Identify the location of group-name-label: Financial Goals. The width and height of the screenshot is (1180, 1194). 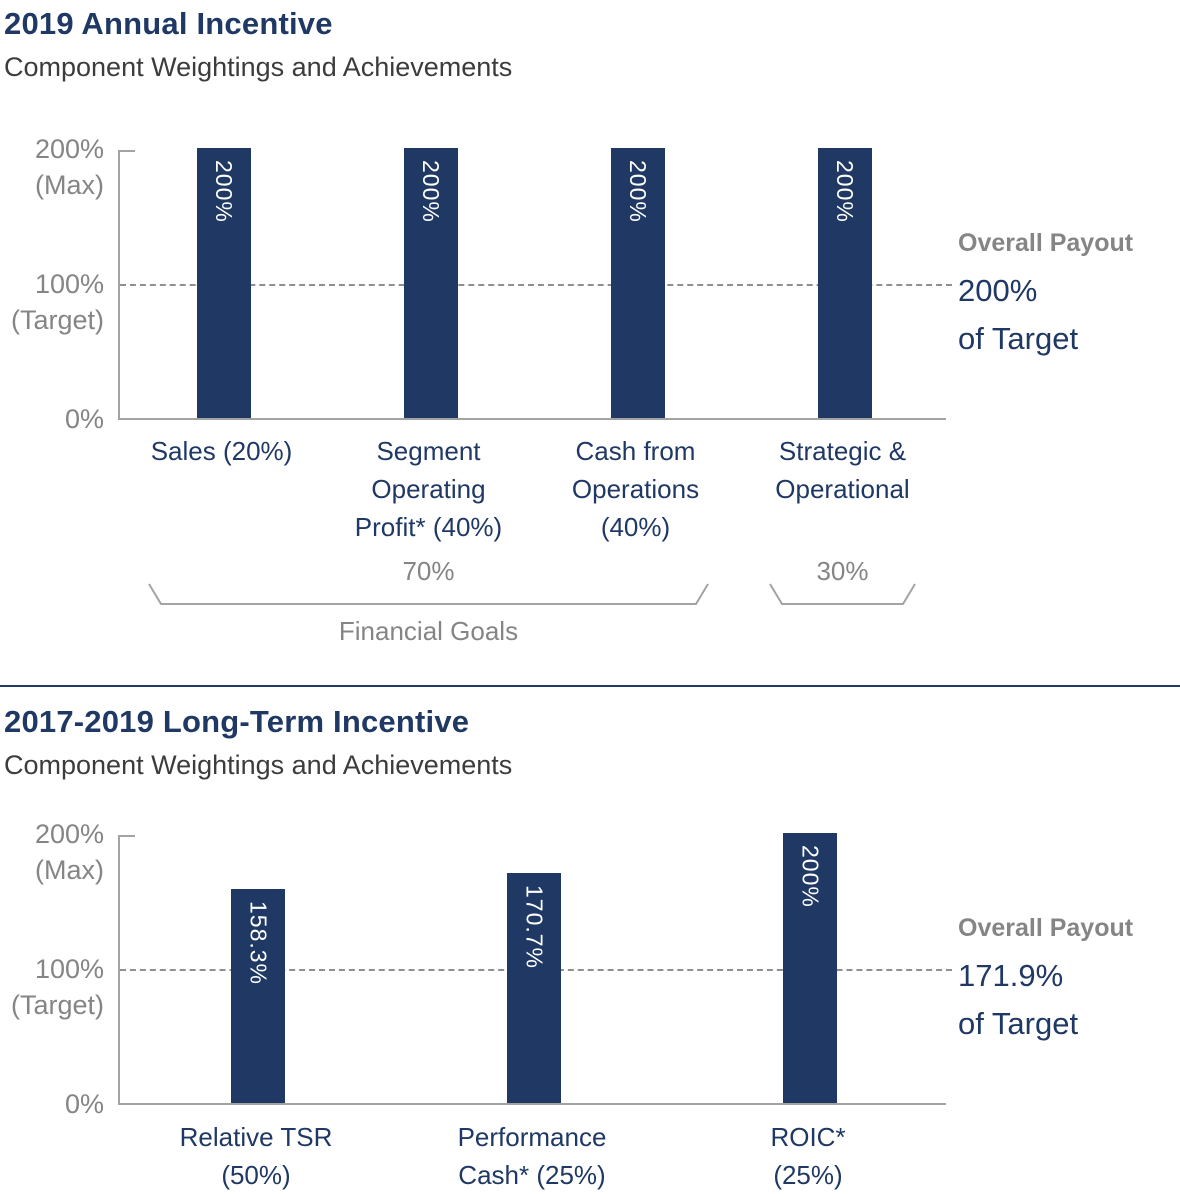
(428, 631).